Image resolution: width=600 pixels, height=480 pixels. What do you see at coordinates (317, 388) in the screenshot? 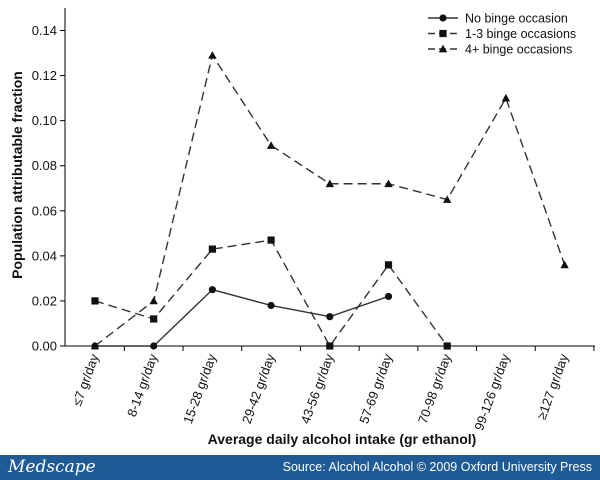
I see `x-tick-label: 43-56 gr/day` at bounding box center [317, 388].